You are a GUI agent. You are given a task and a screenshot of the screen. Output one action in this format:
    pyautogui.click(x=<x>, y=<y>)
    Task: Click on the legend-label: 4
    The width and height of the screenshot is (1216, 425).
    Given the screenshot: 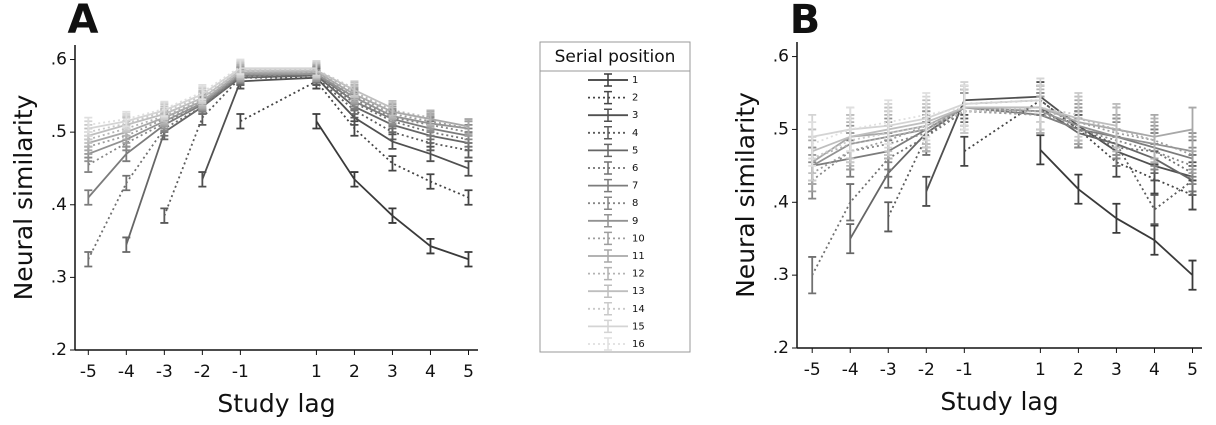 What is the action you would take?
    pyautogui.click(x=635, y=133)
    